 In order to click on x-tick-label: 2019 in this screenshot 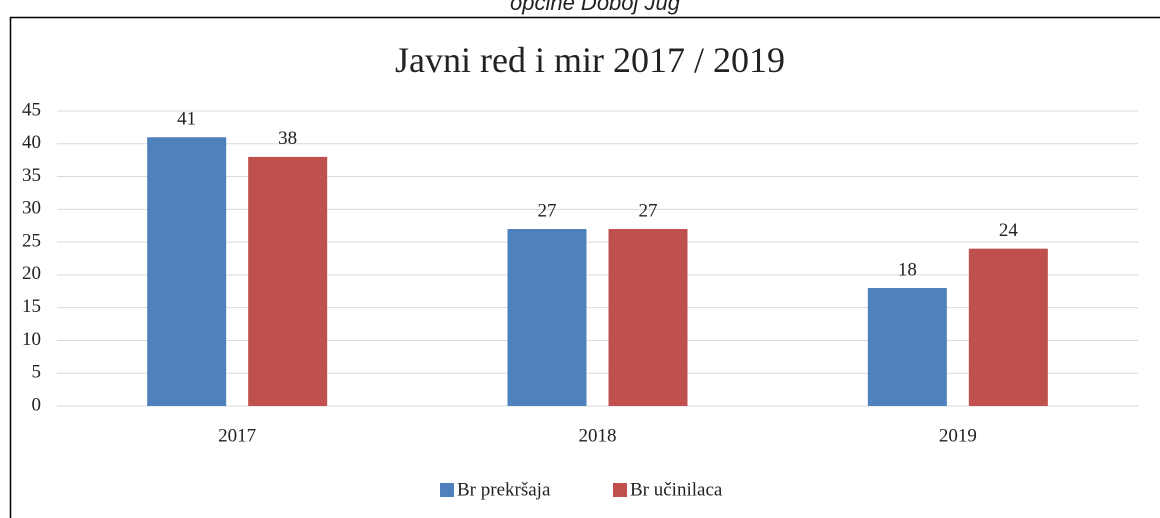, I will do `click(958, 435)`.